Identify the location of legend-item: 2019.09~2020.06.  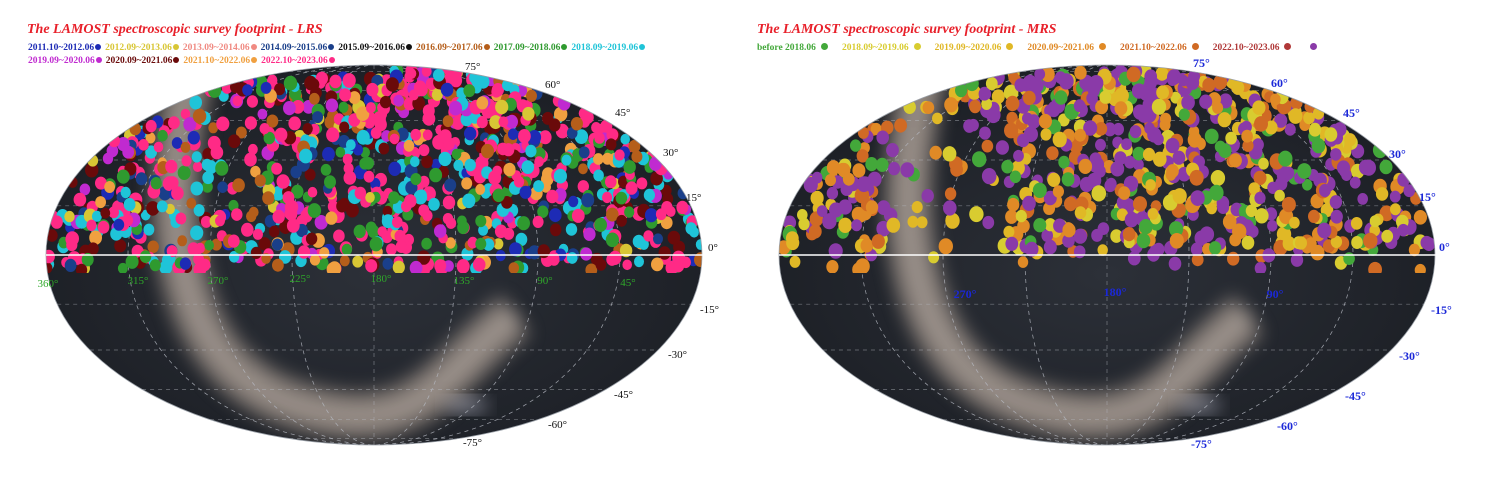
(974, 48).